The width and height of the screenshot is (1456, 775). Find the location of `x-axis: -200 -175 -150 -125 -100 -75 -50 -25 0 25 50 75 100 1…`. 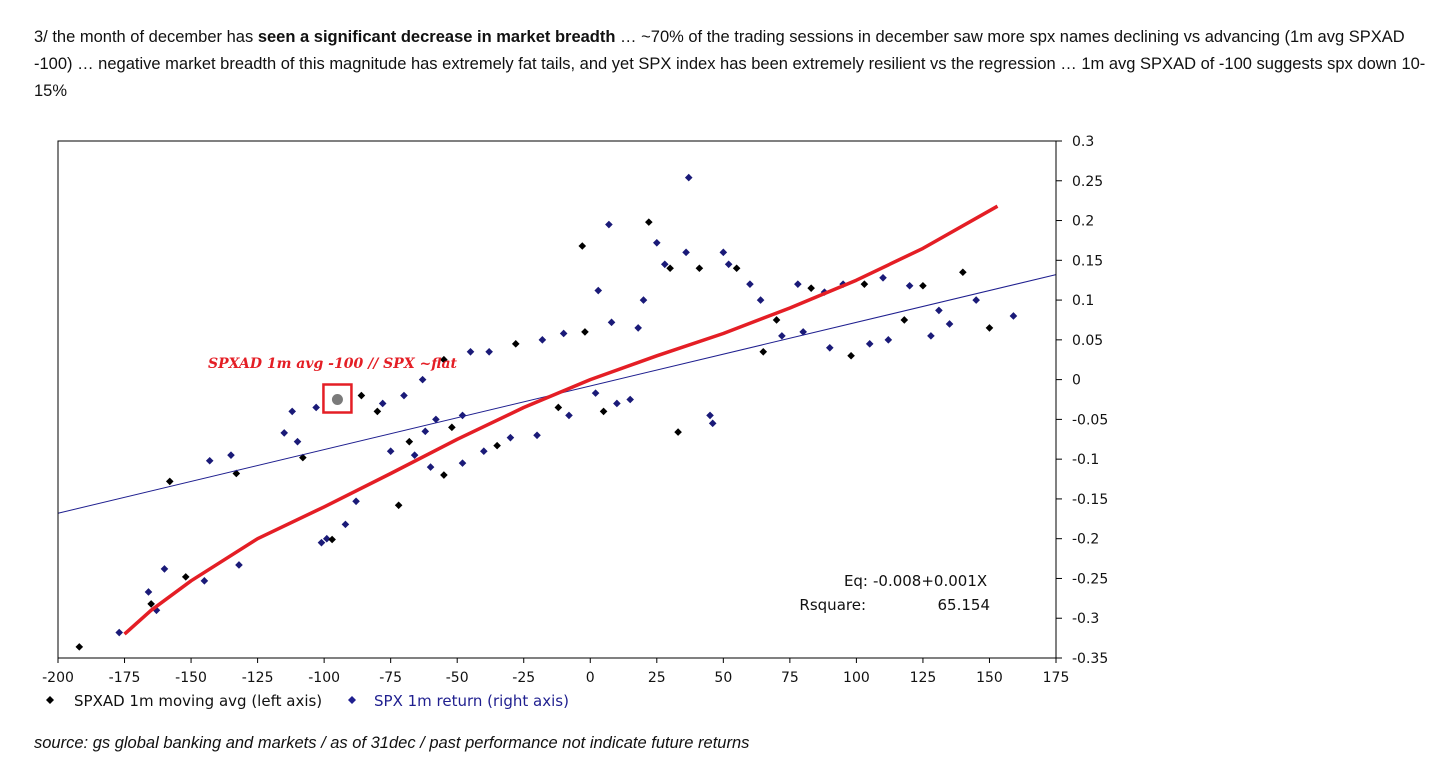

x-axis: -200 -175 -150 -125 -100 -75 -50 -25 0 25 50 75 100 1… is located at coordinates (555, 672).